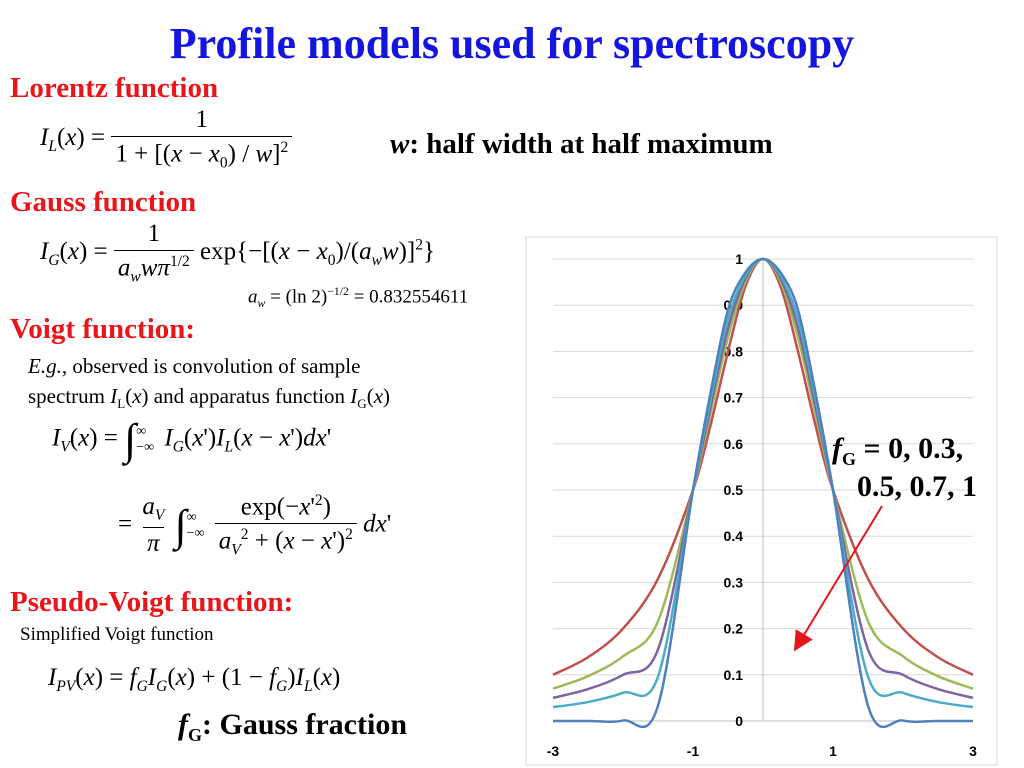 The image size is (1024, 768). I want to click on fg-annotation: fG = 0, 0.3, 0.5, 0.7, 1, so click(904, 468).